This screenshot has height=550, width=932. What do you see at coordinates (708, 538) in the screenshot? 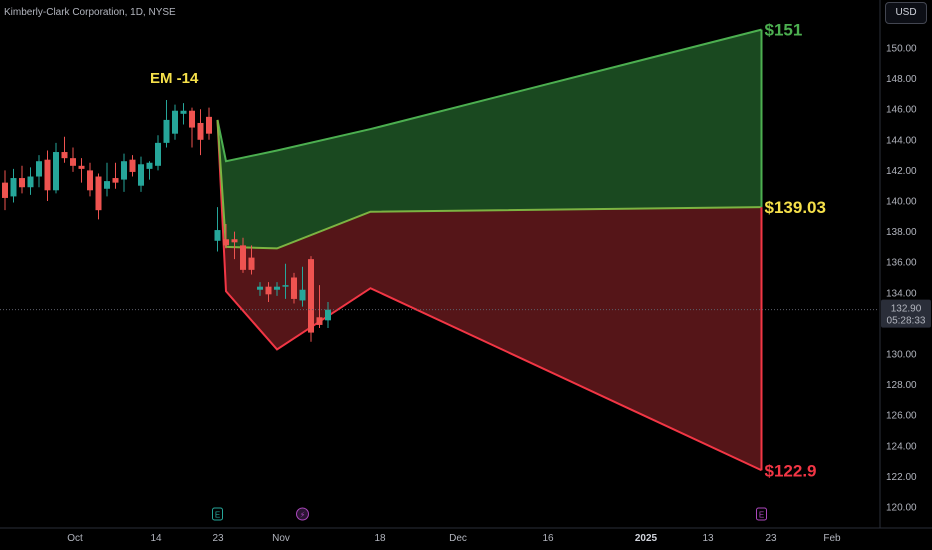
I see `x-tick-label: 13` at bounding box center [708, 538].